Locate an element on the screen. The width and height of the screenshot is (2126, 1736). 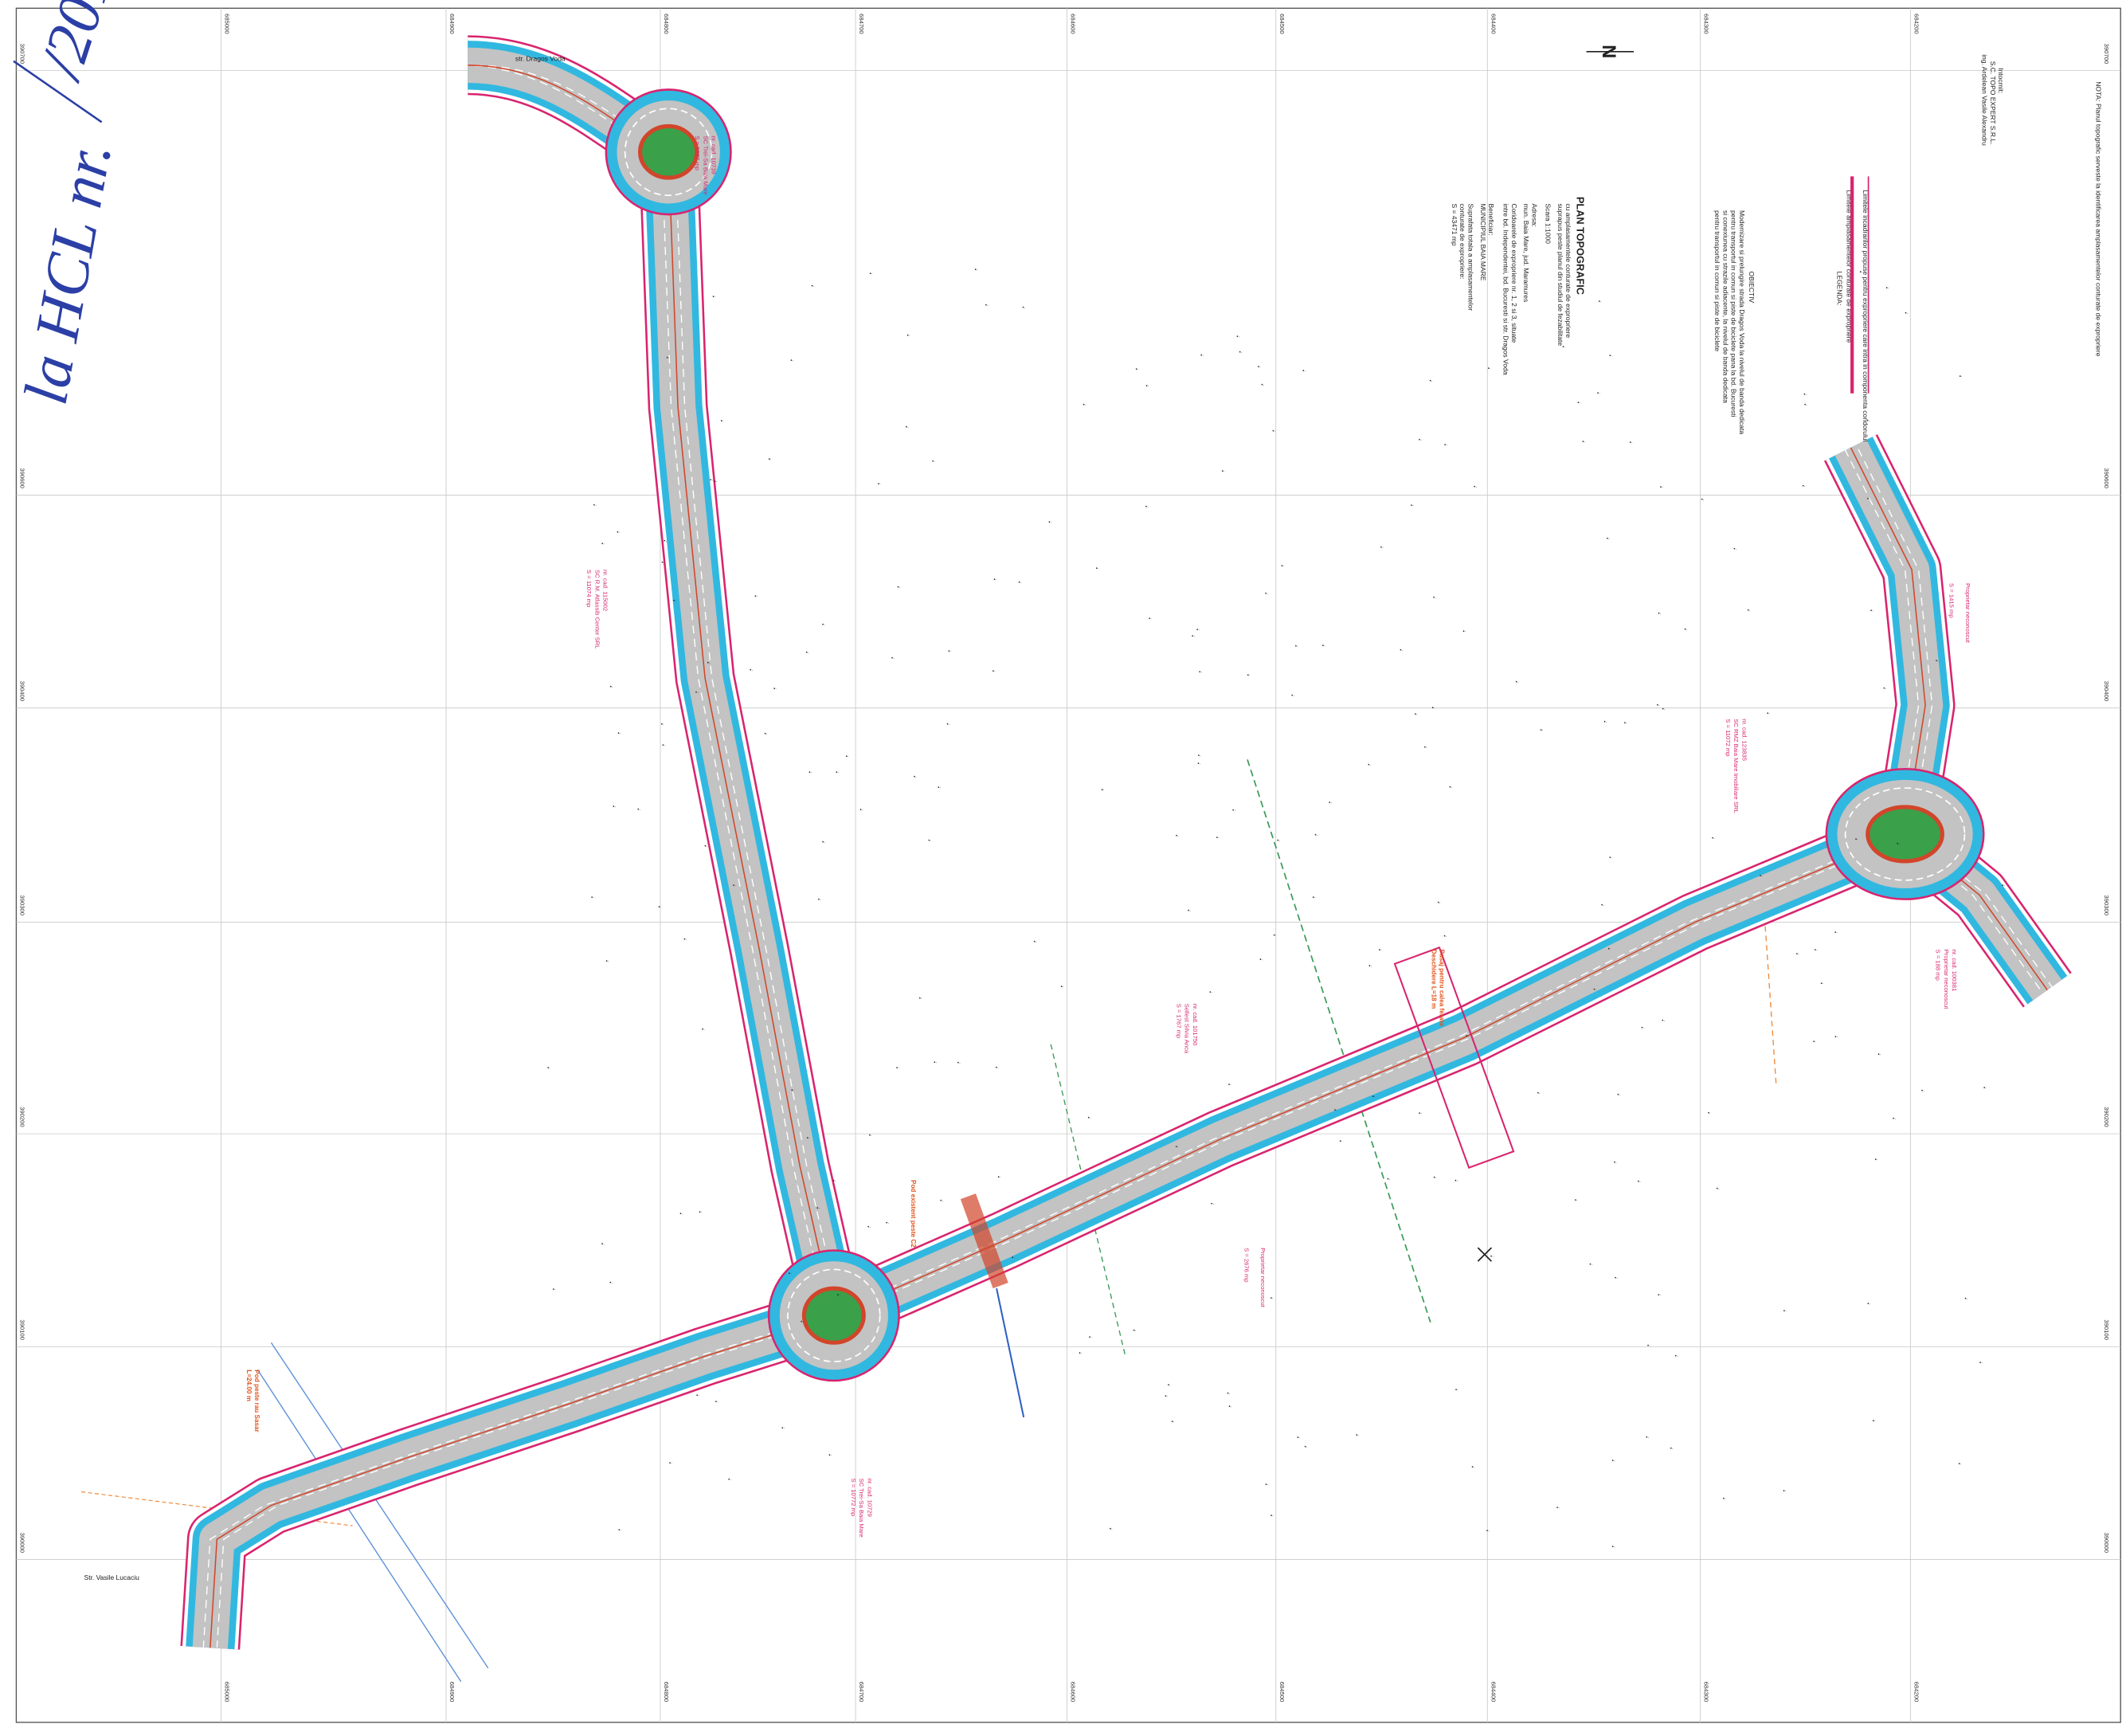
label: SC RMZ Baia Mare Imobiliare SRL is located at coordinates (1736, 766).